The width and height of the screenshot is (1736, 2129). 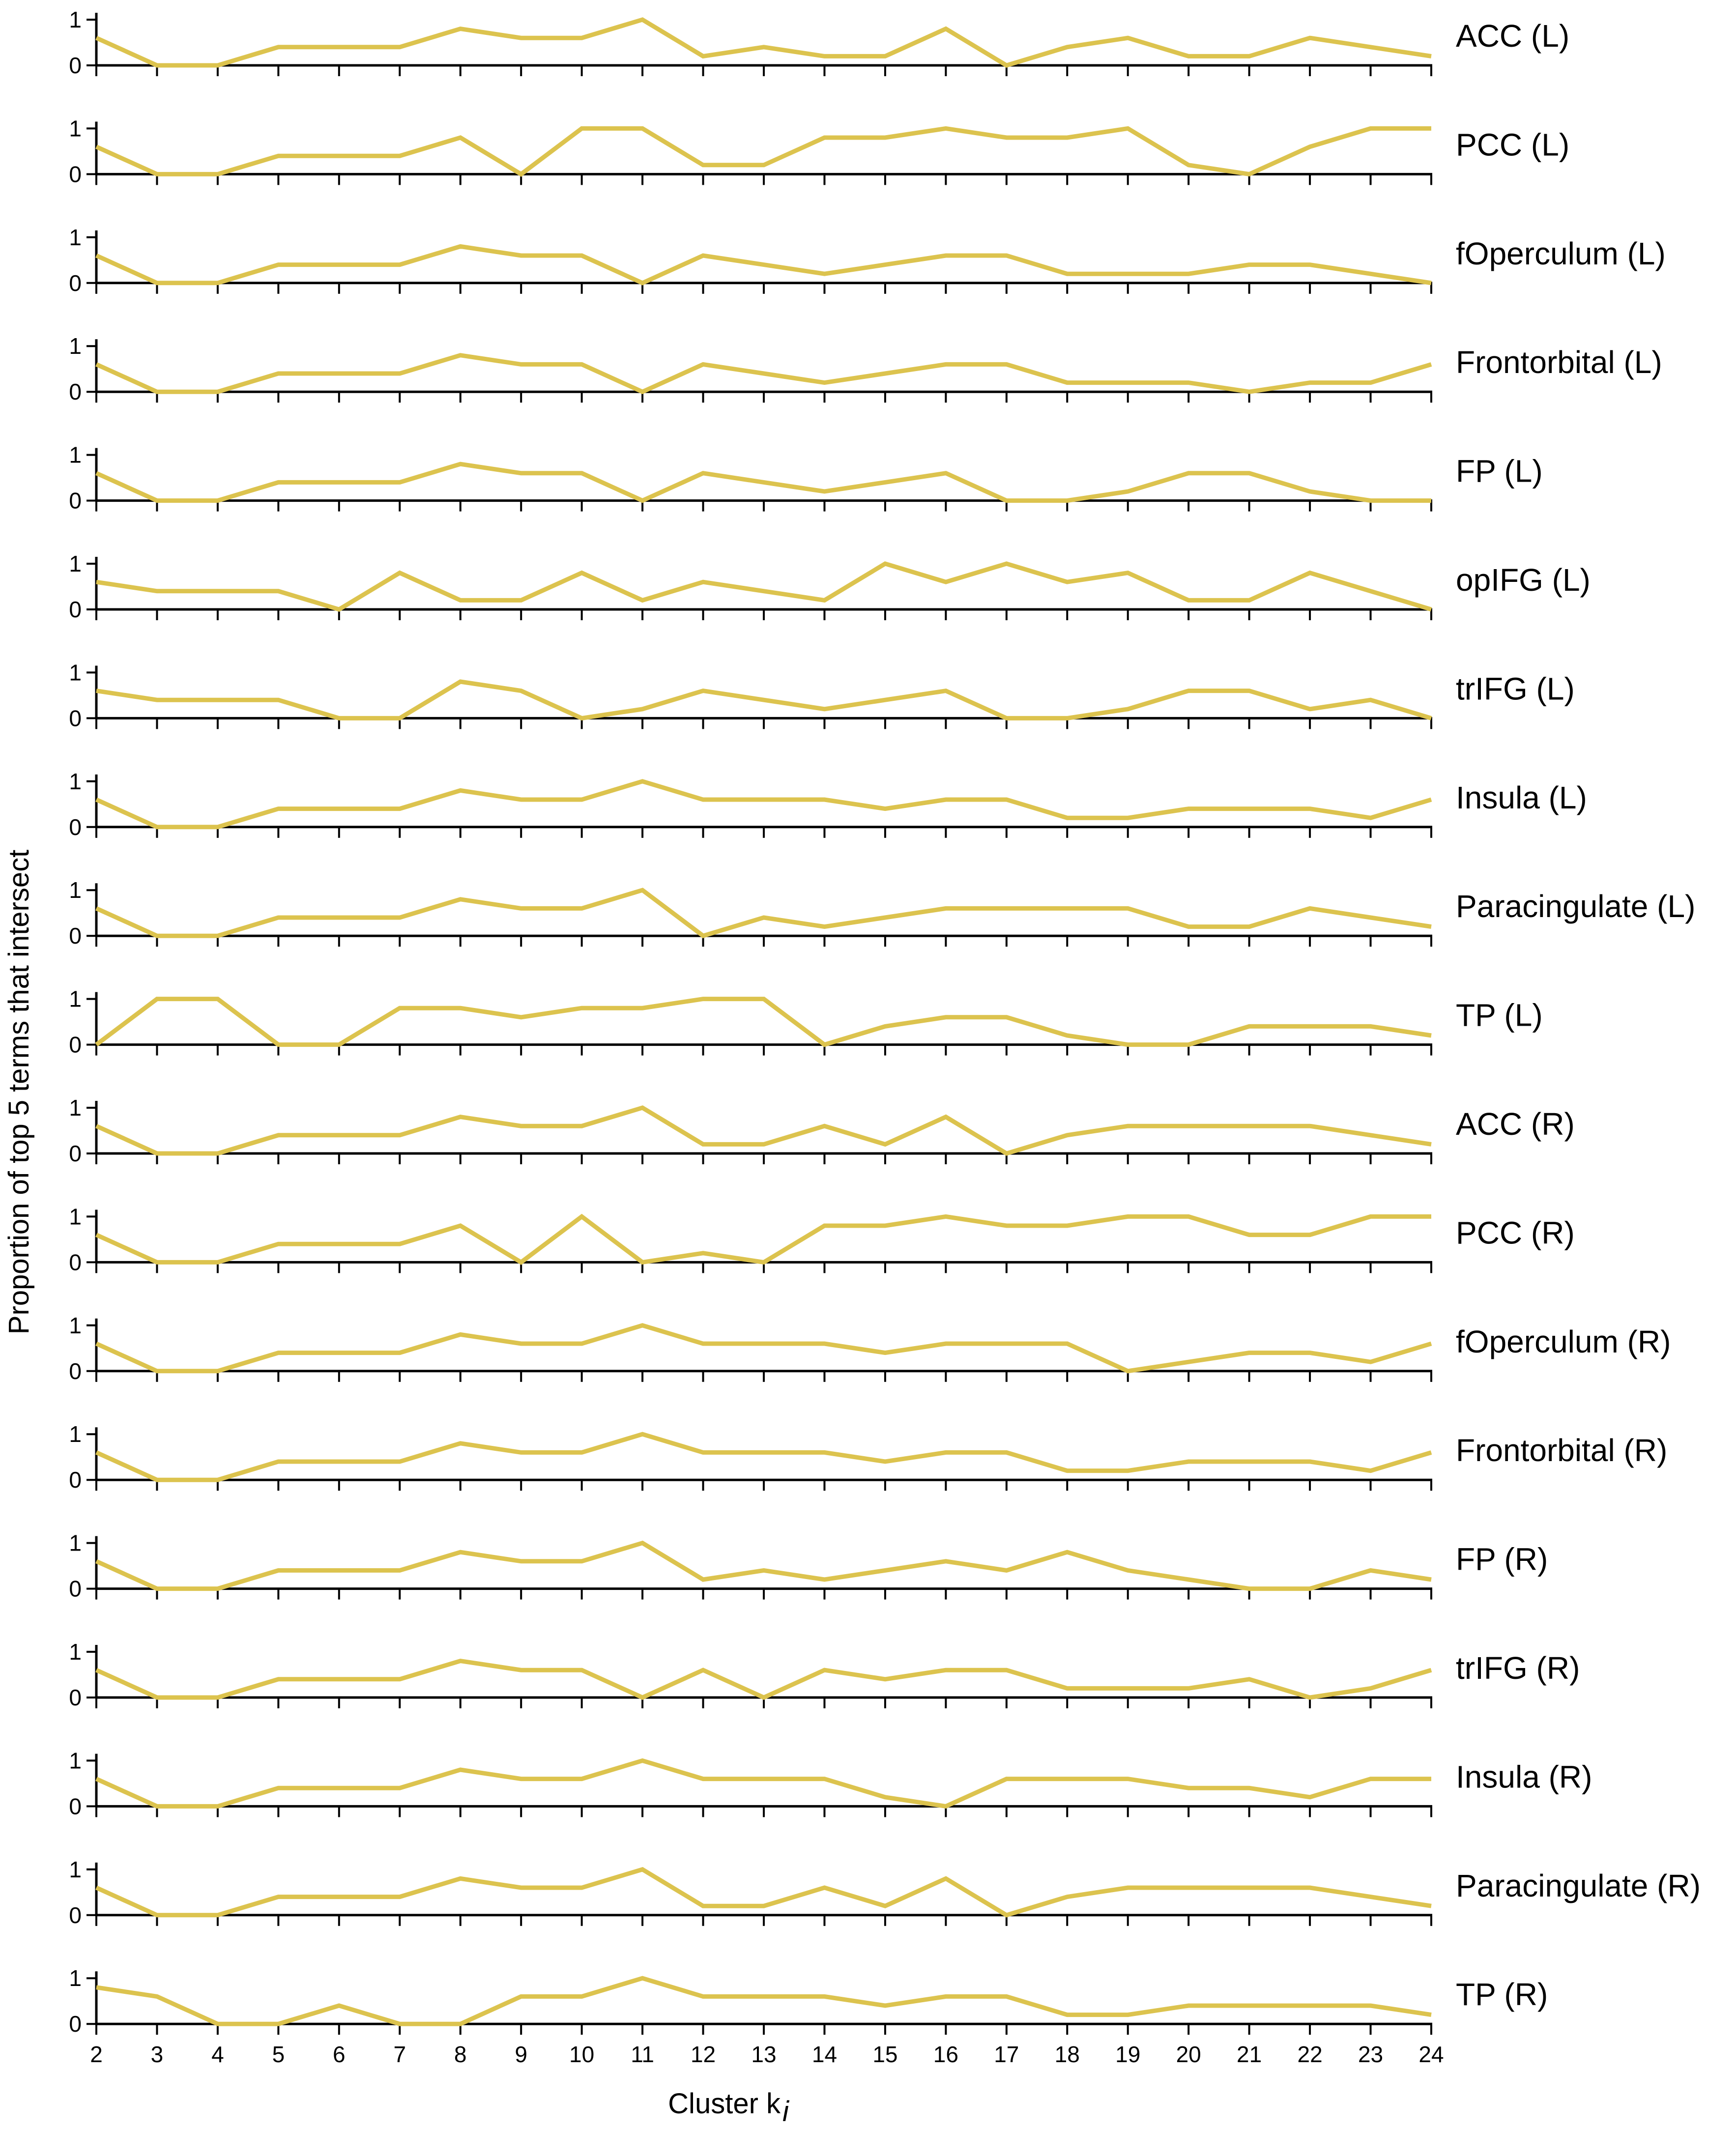 What do you see at coordinates (1561, 1450) in the screenshot?
I see `series-label: Frontorbital (R)` at bounding box center [1561, 1450].